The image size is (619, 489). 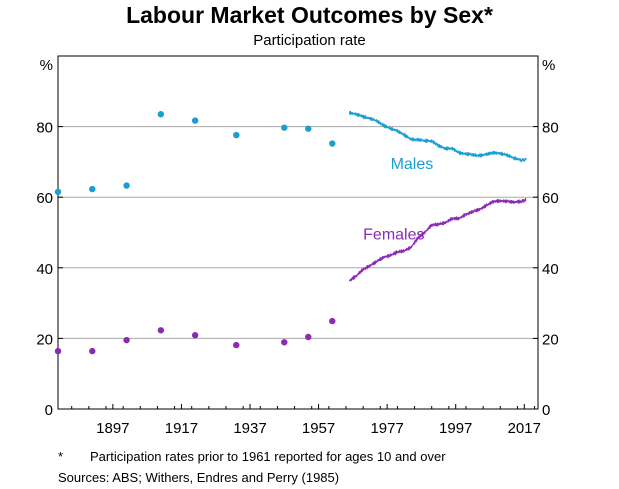 What do you see at coordinates (49, 410) in the screenshot?
I see `y-tick-label-left-0: 0` at bounding box center [49, 410].